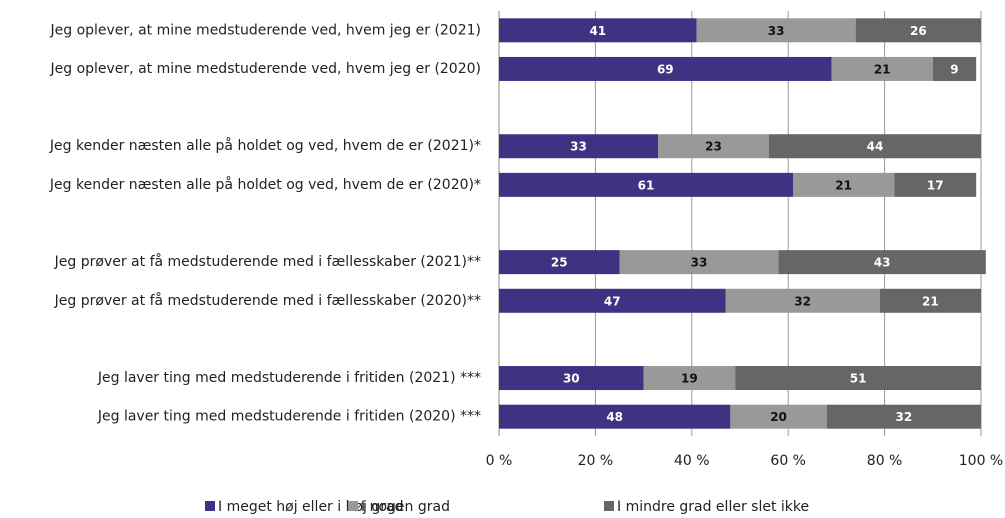 The height and width of the screenshot is (518, 1005). I want to click on value-label: 51, so click(858, 379).